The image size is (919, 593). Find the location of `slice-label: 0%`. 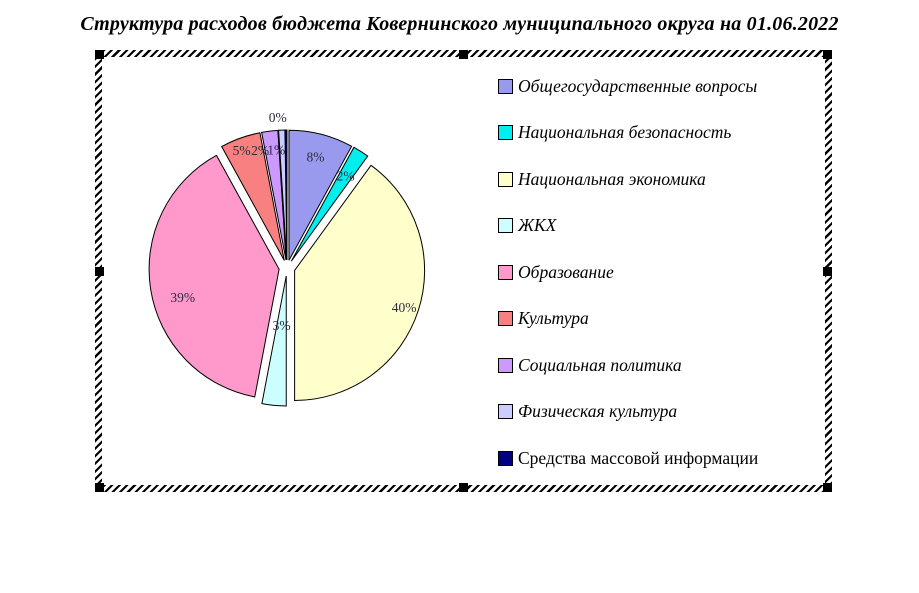

slice-label: 0% is located at coordinates (278, 117).